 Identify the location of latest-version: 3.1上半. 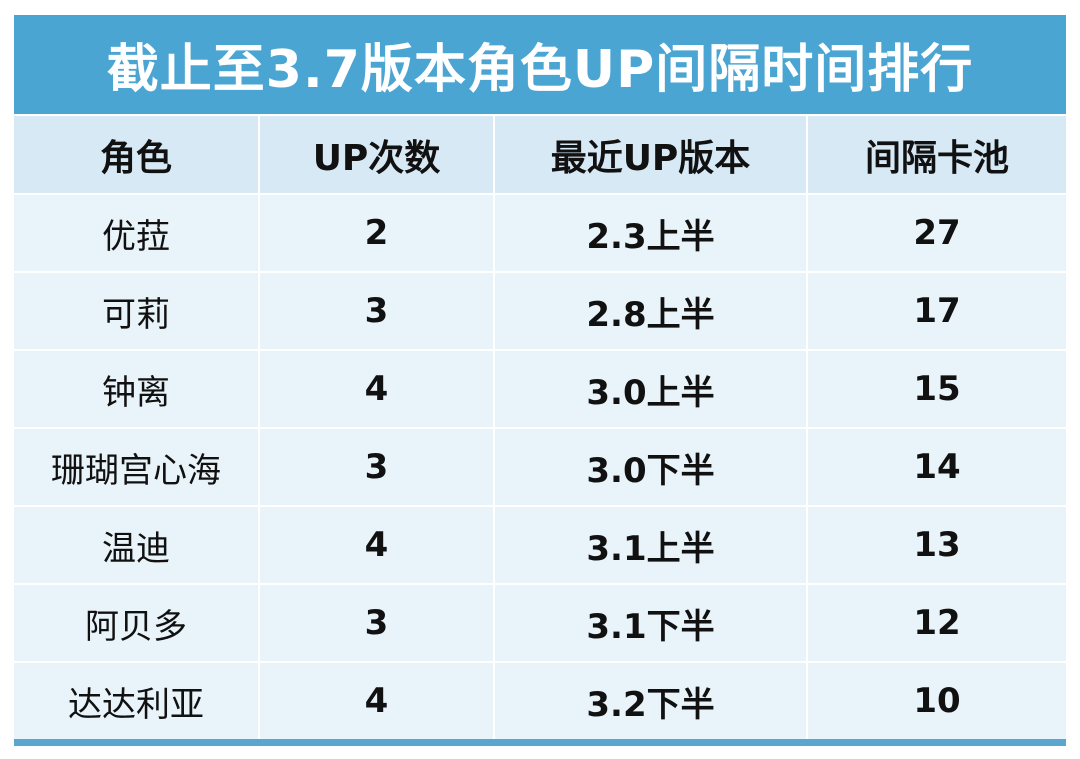
(650, 545).